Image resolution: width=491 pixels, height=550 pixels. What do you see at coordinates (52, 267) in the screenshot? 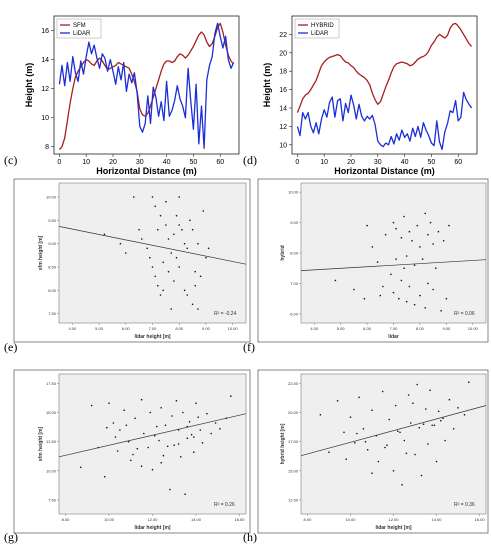
I see `y-tick-label: 8.50` at bounding box center [52, 267].